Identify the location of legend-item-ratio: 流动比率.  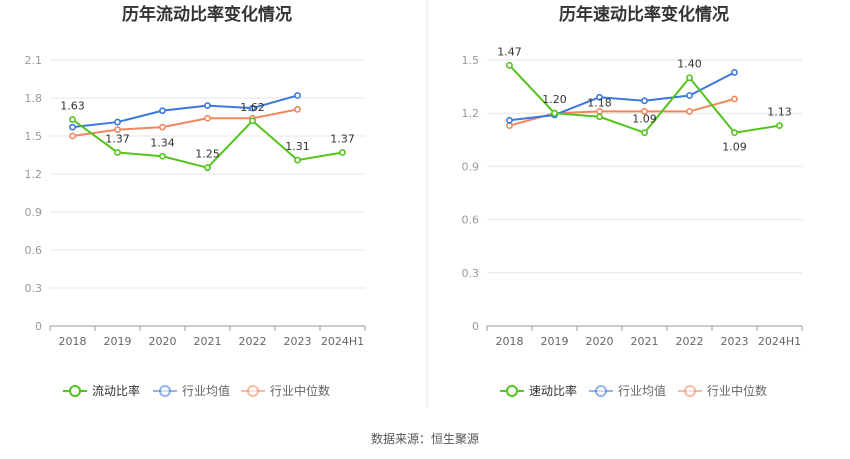
(101, 390).